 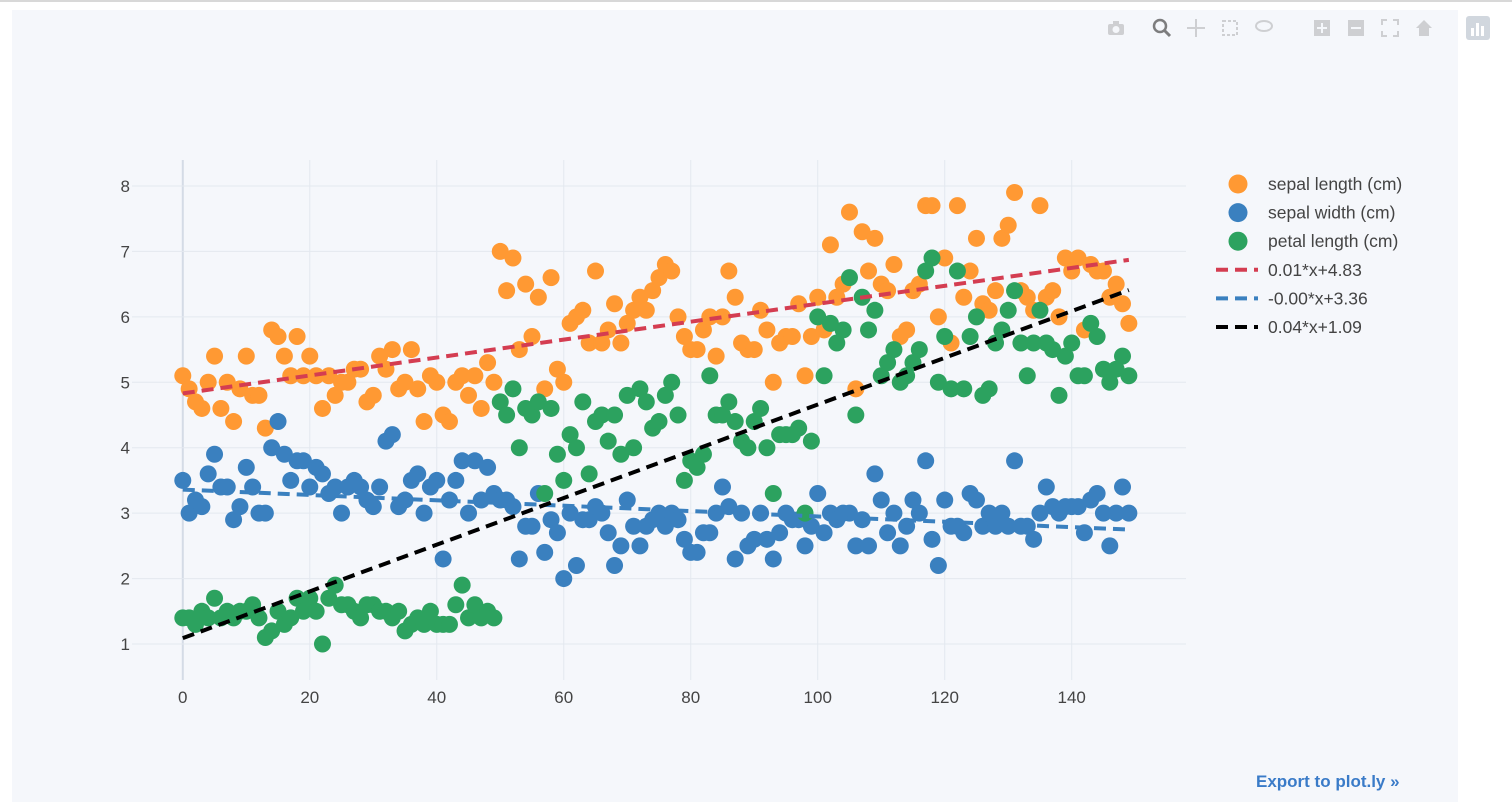 I want to click on legend-item: sepal width (cm), so click(x=1312, y=213).